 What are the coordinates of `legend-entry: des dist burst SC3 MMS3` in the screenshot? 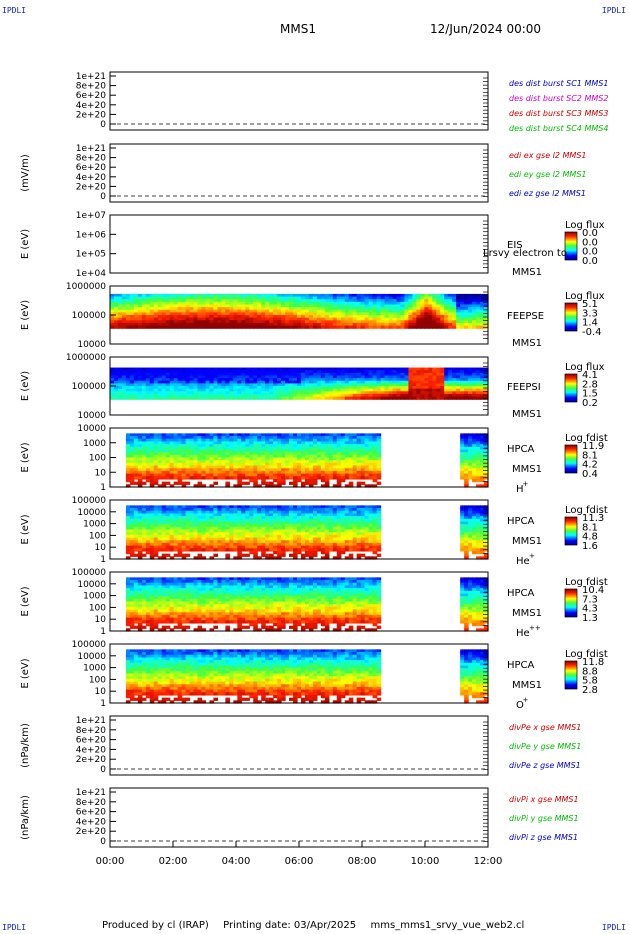 It's located at (558, 113).